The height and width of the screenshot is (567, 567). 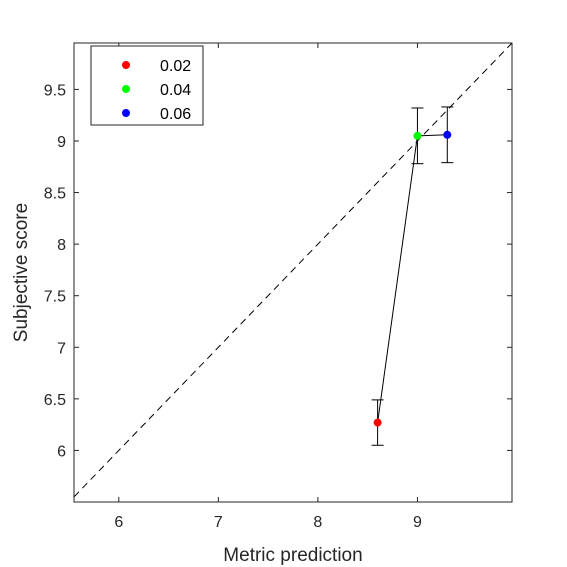 What do you see at coordinates (55, 90) in the screenshot?
I see `y-tick-label: 9.5` at bounding box center [55, 90].